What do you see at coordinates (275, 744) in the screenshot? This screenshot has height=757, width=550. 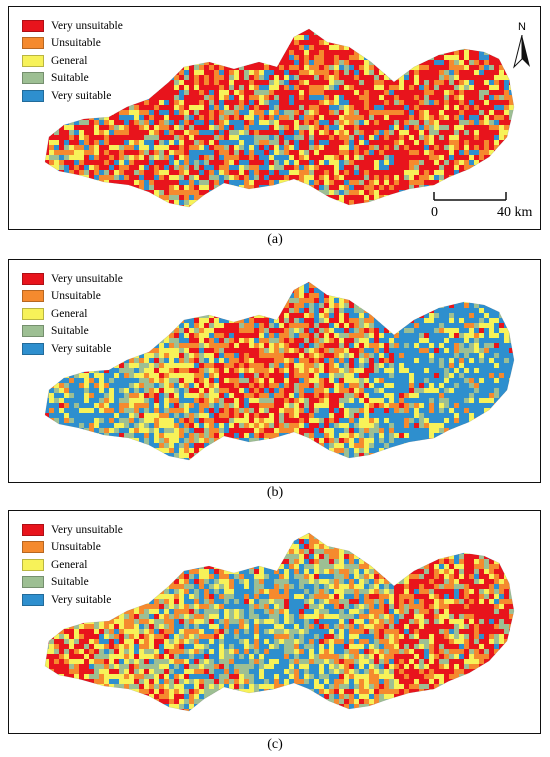 I see `caption-c: (c)` at bounding box center [275, 744].